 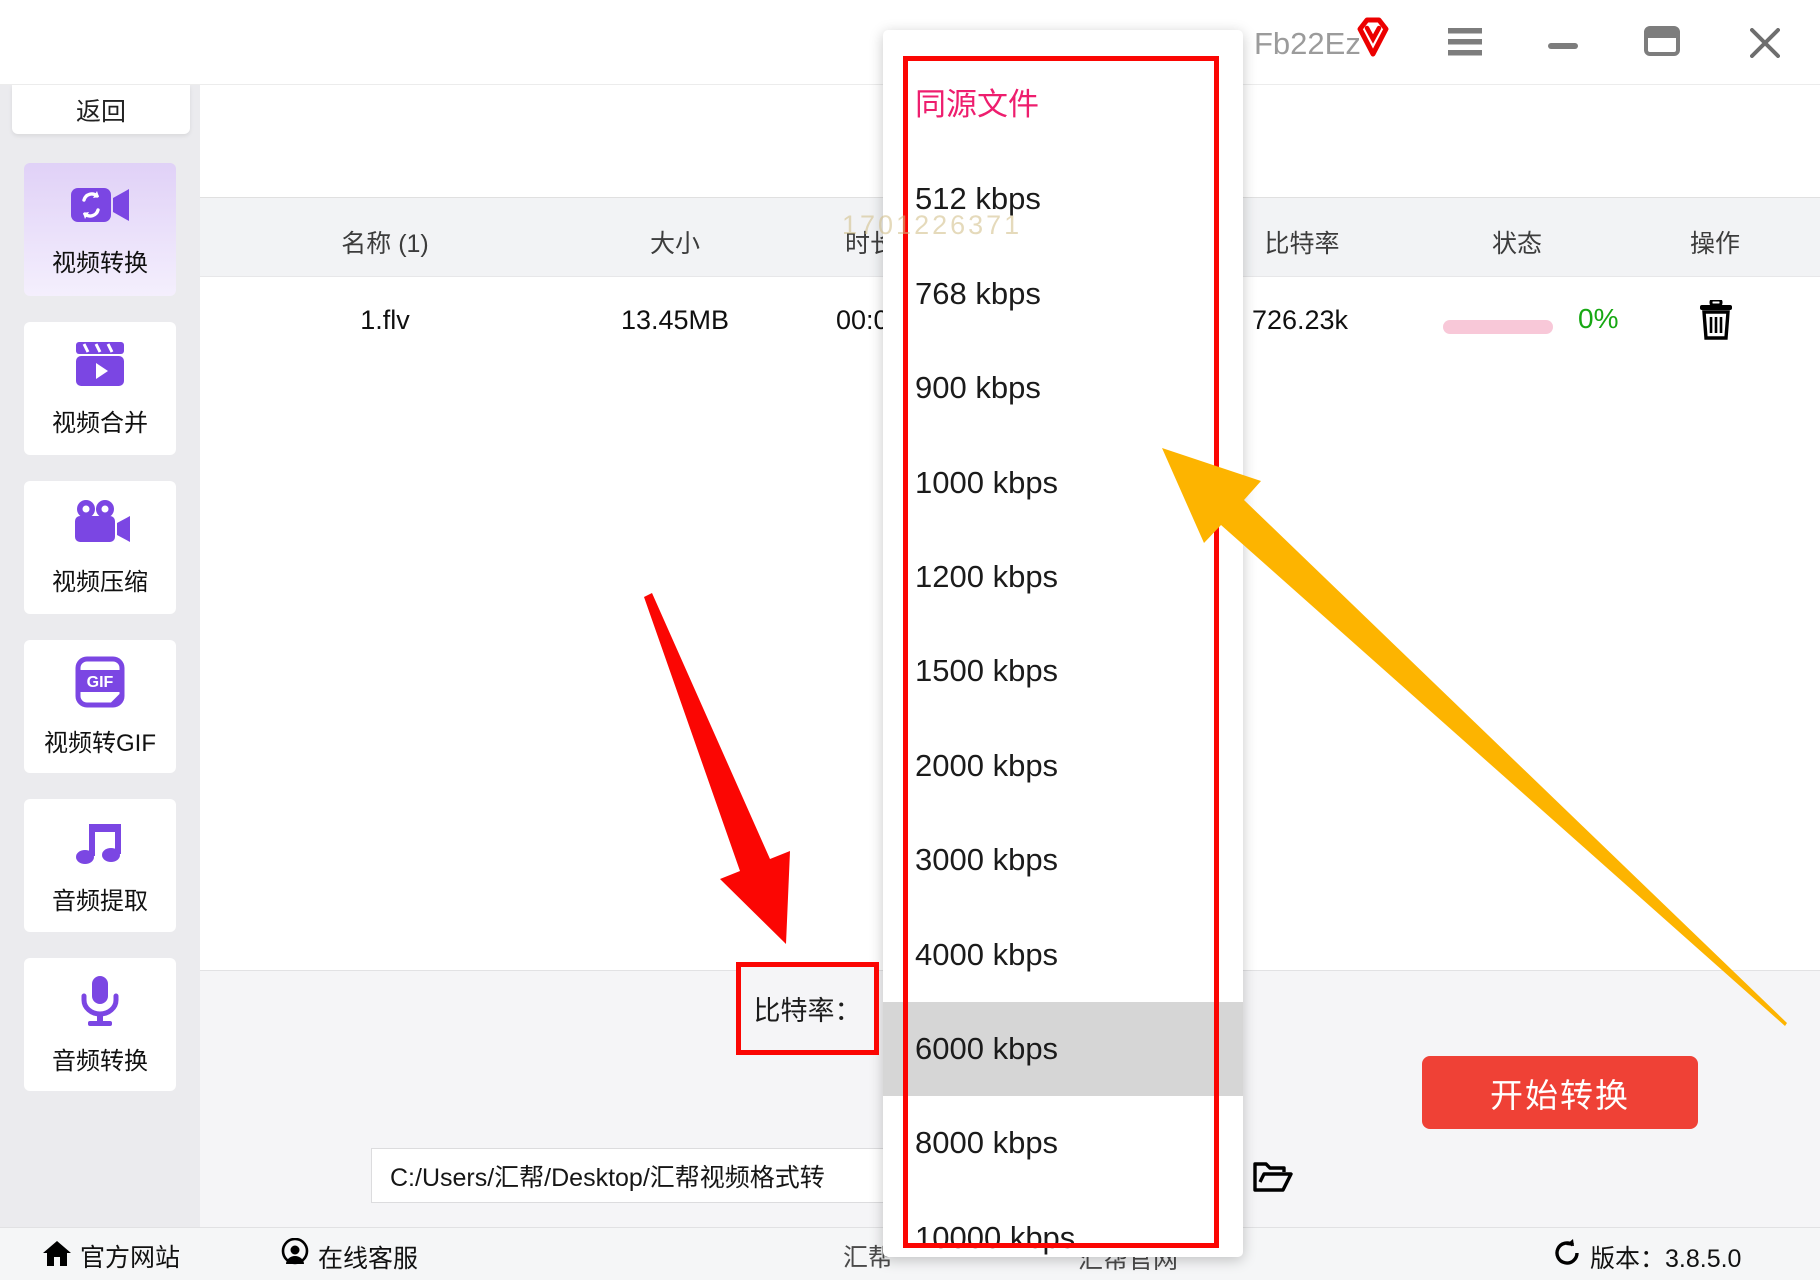 I want to click on maximize-icon, so click(x=1662, y=43).